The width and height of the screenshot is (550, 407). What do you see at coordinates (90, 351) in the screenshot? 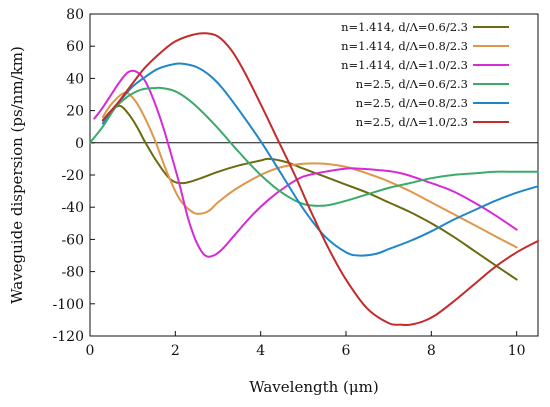
I see `x-tick-label: 0` at bounding box center [90, 351].